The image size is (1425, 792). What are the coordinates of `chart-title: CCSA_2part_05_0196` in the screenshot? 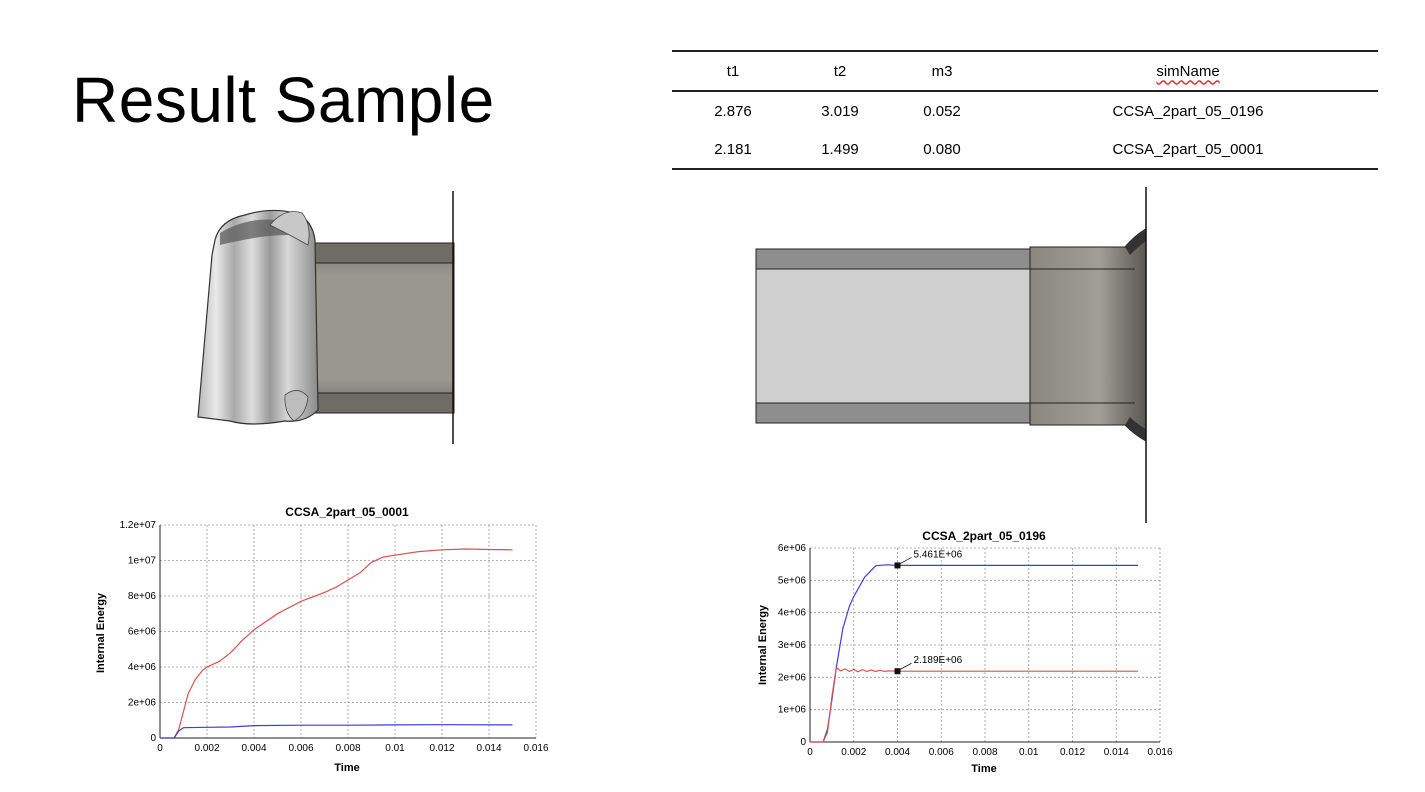 It's located at (984, 536).